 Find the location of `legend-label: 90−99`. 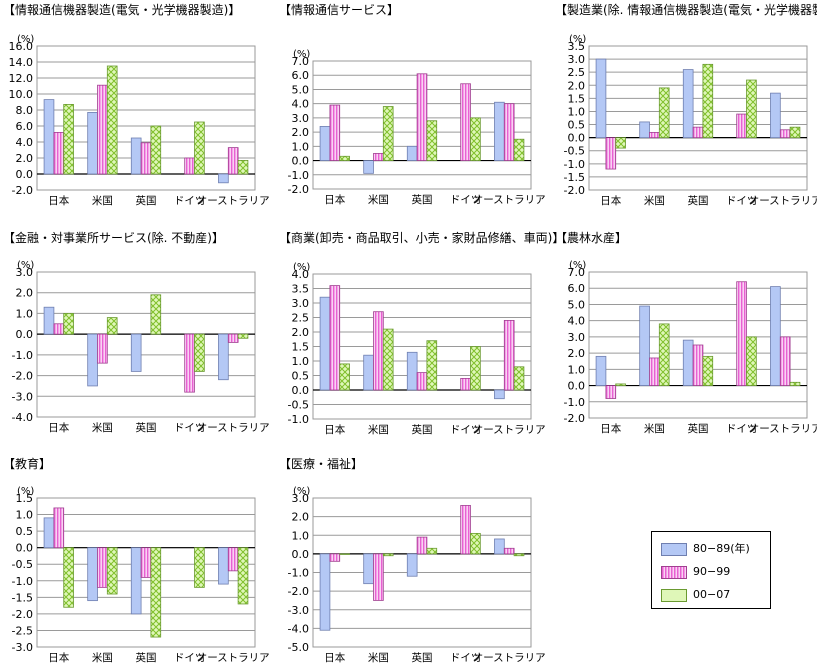

legend-label: 90−99 is located at coordinates (712, 571).